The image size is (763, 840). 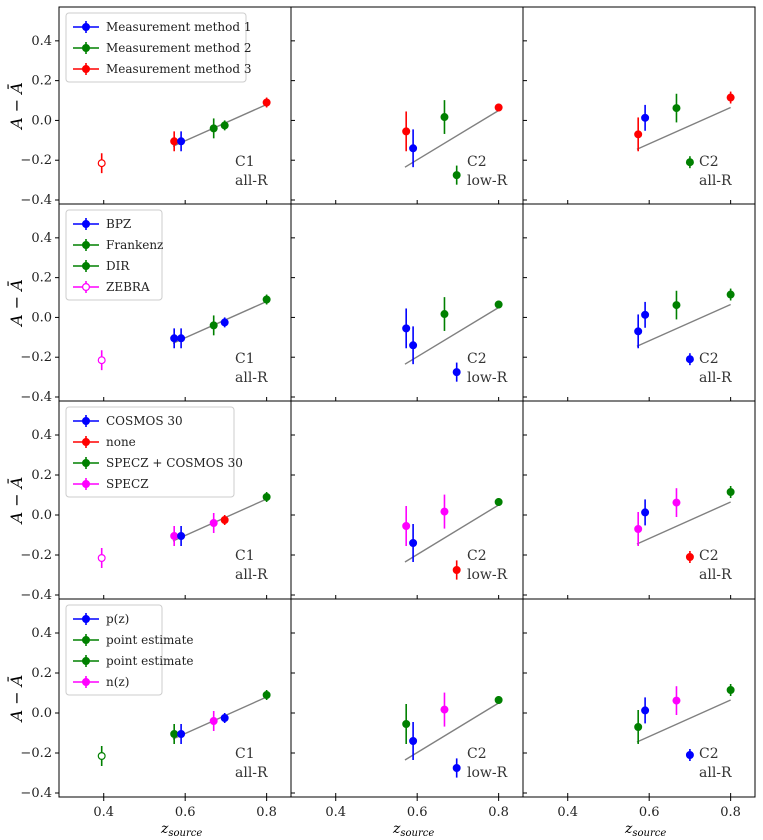 I want to click on legend-label: n(z), so click(x=117, y=682).